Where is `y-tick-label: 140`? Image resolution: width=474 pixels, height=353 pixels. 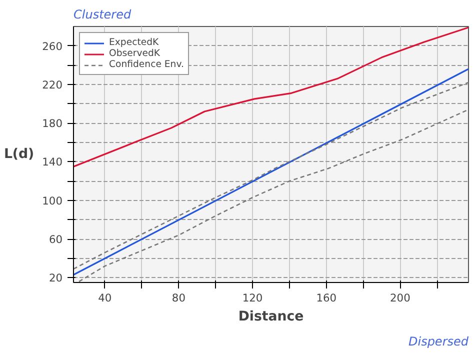 y-tick-label: 140 is located at coordinates (52, 162).